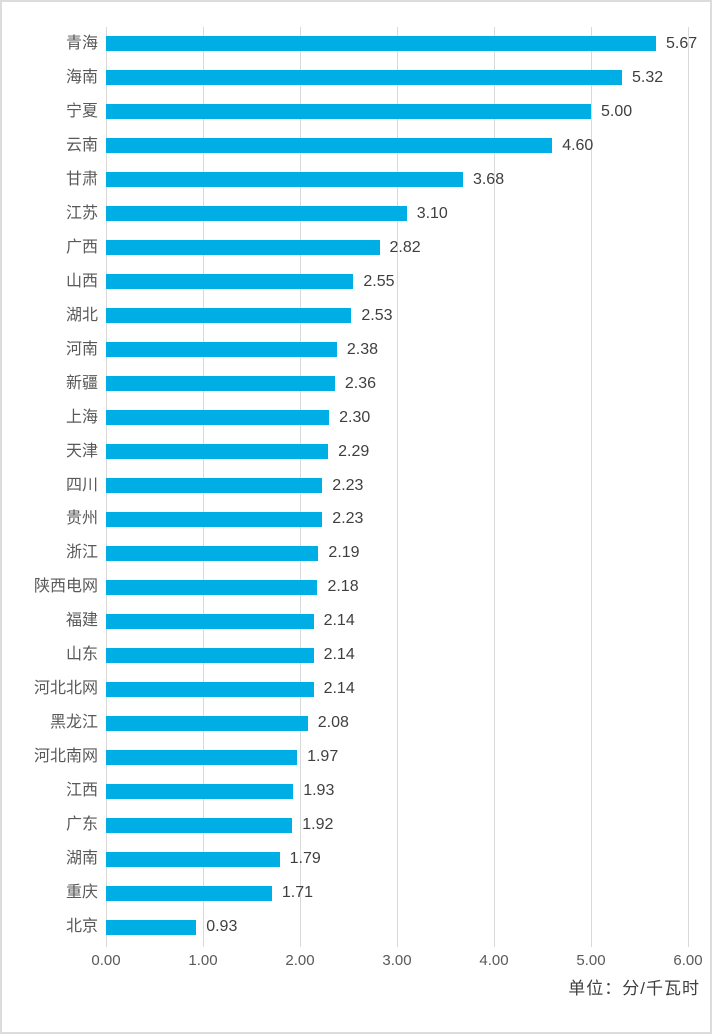 The height and width of the screenshot is (1034, 712). I want to click on category-label: 天津, so click(81, 451).